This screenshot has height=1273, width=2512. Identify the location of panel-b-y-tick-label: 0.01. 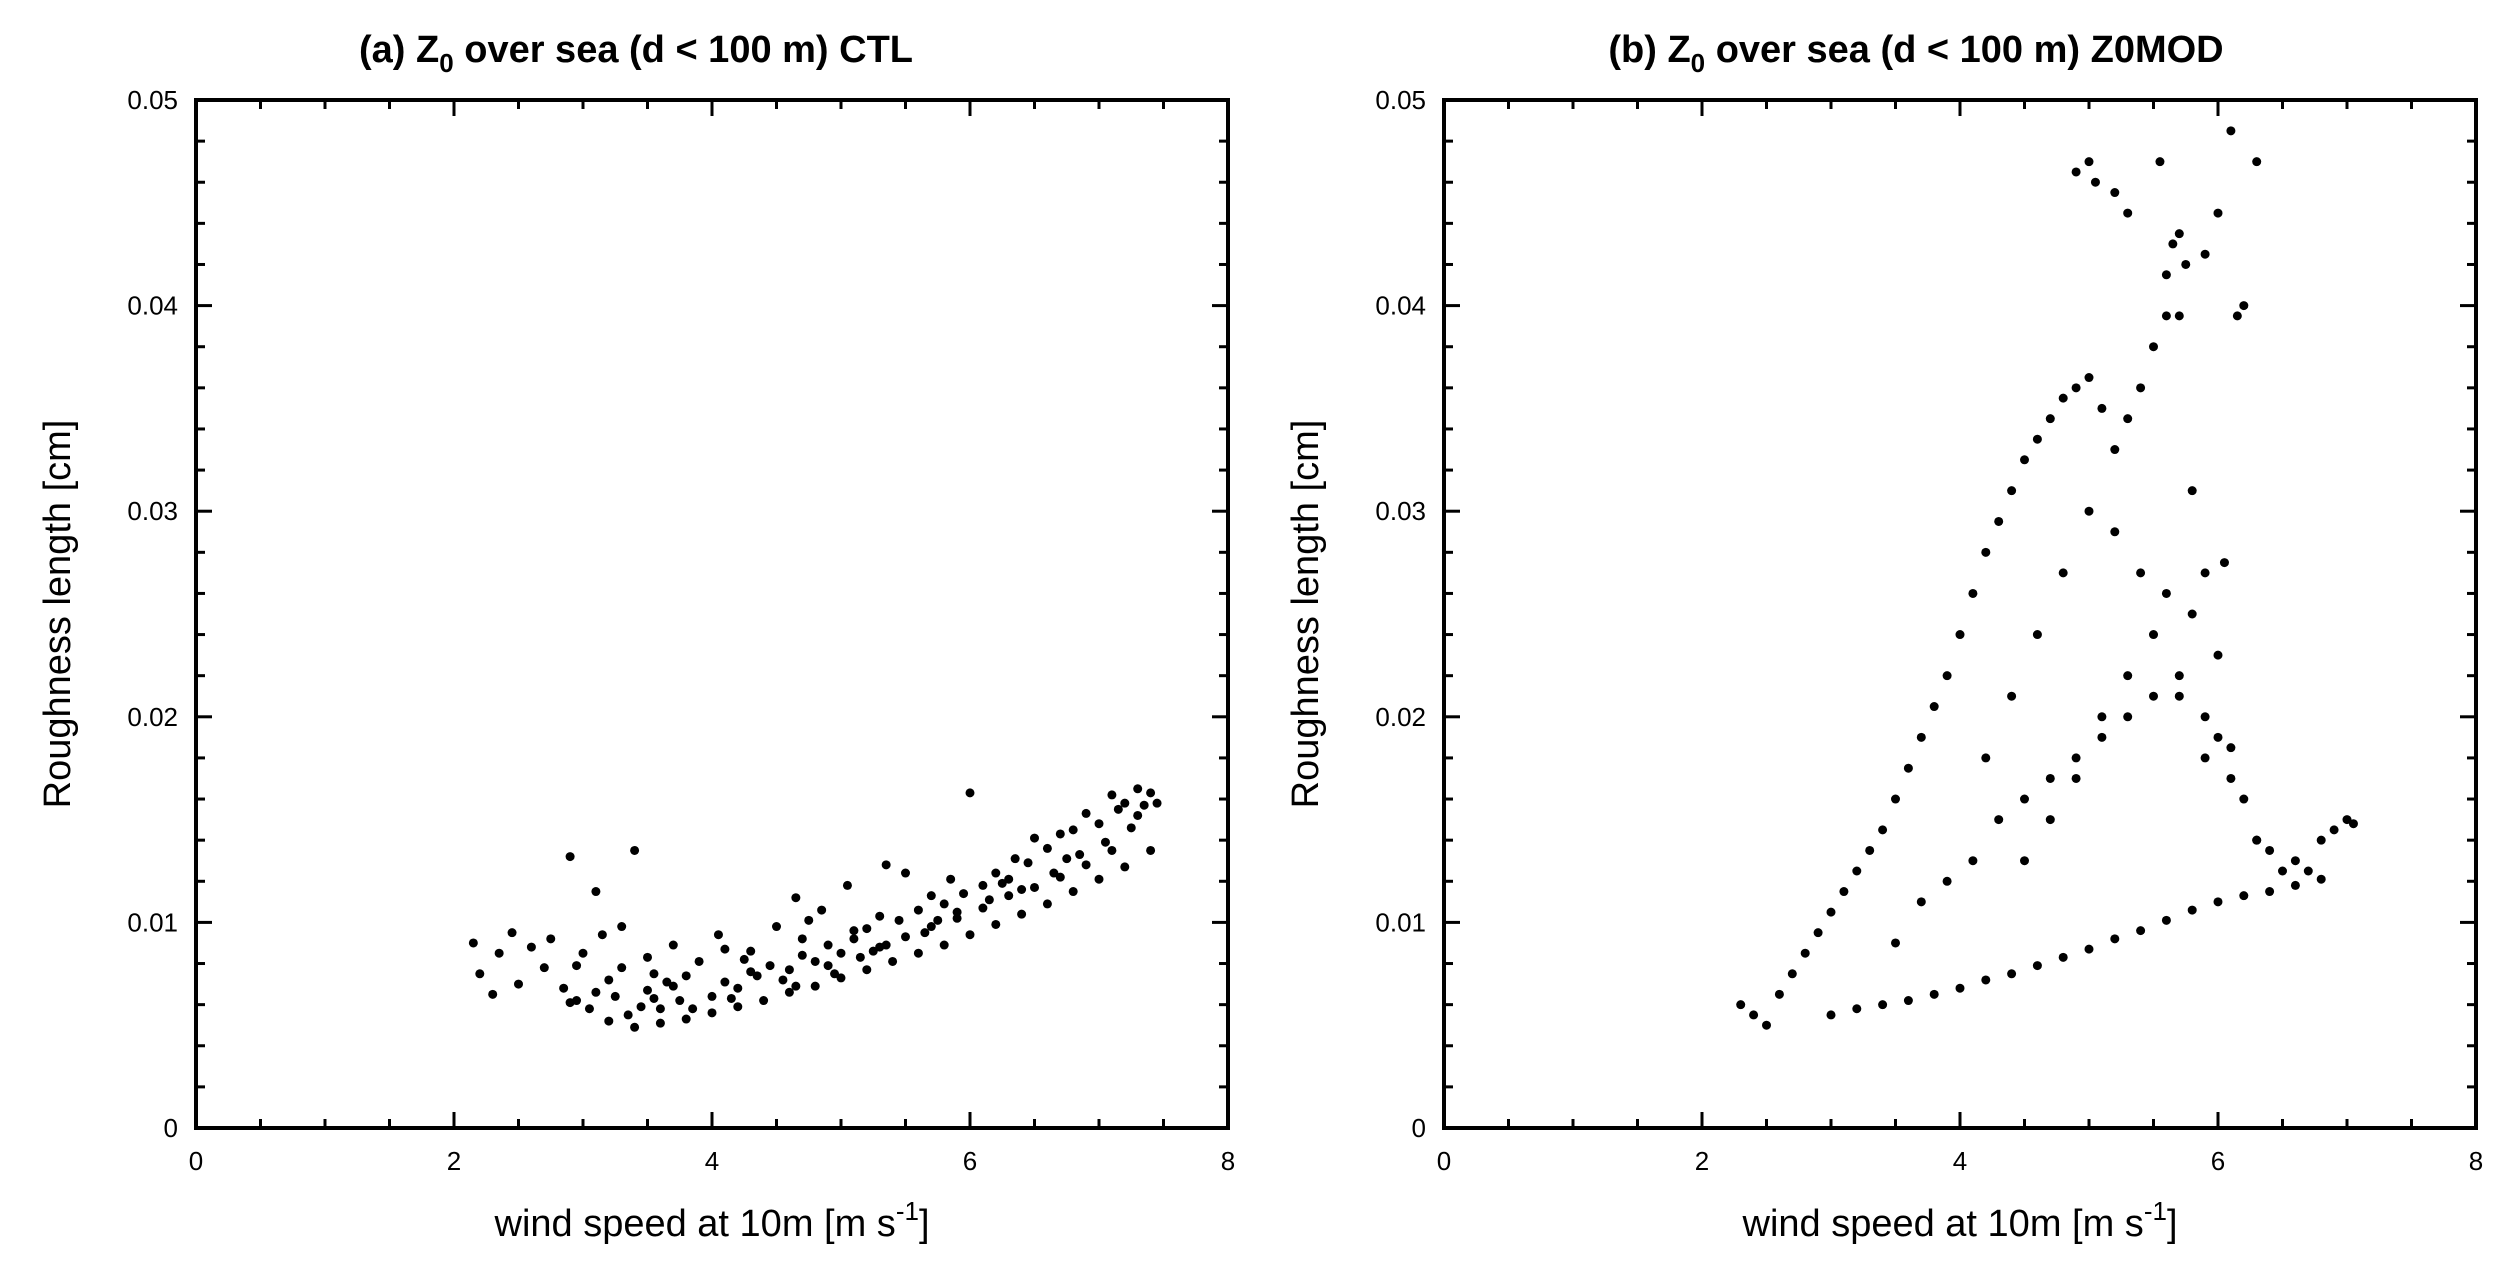
(1400, 922).